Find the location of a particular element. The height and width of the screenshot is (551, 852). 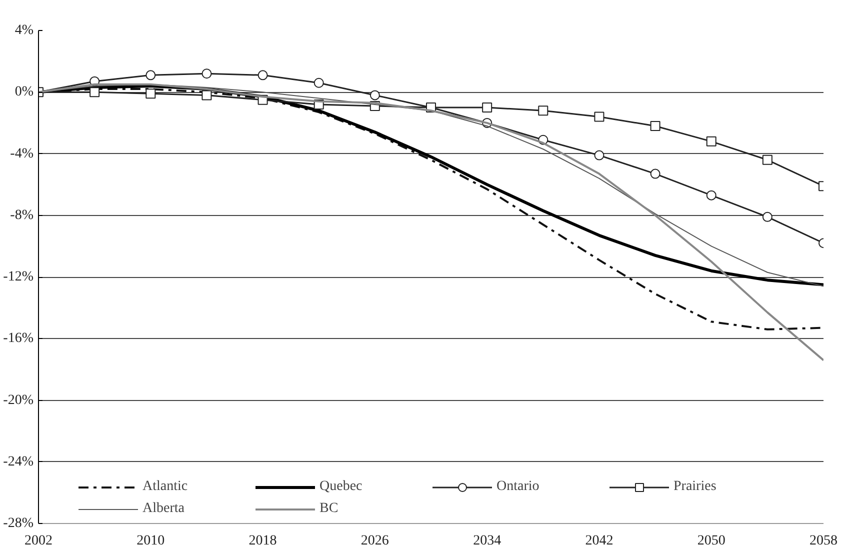

legend-label: Prairies is located at coordinates (696, 487).